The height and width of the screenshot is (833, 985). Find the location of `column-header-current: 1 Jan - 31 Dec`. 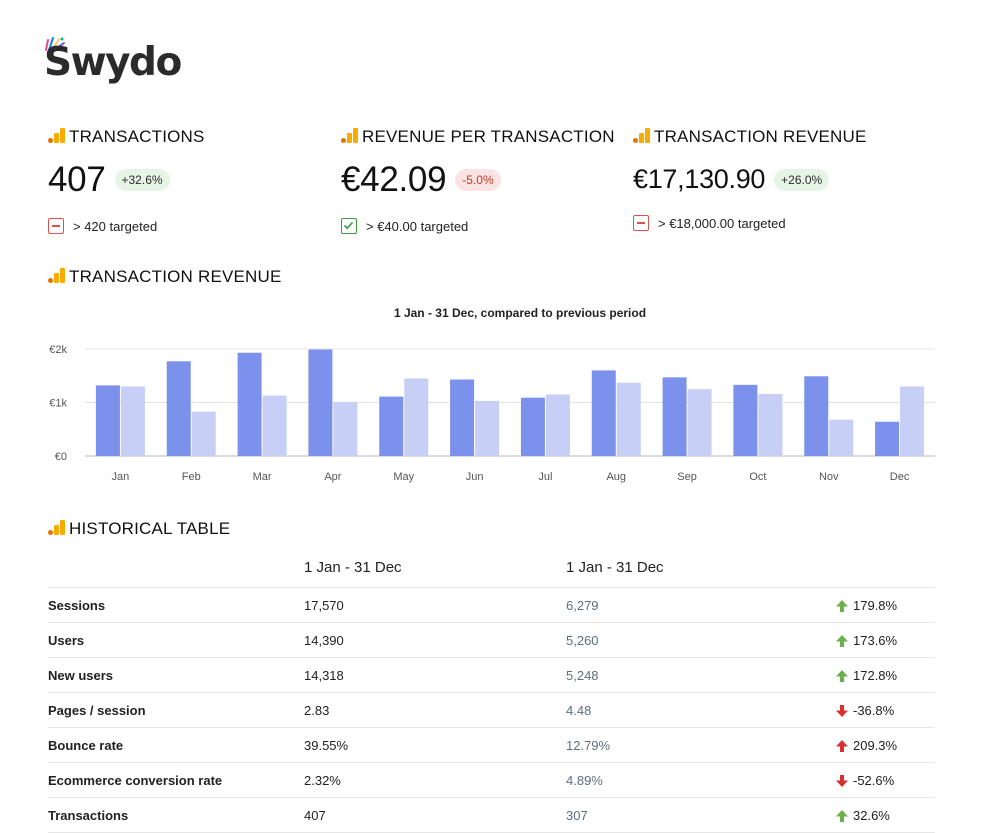

column-header-current: 1 Jan - 31 Dec is located at coordinates (353, 567).